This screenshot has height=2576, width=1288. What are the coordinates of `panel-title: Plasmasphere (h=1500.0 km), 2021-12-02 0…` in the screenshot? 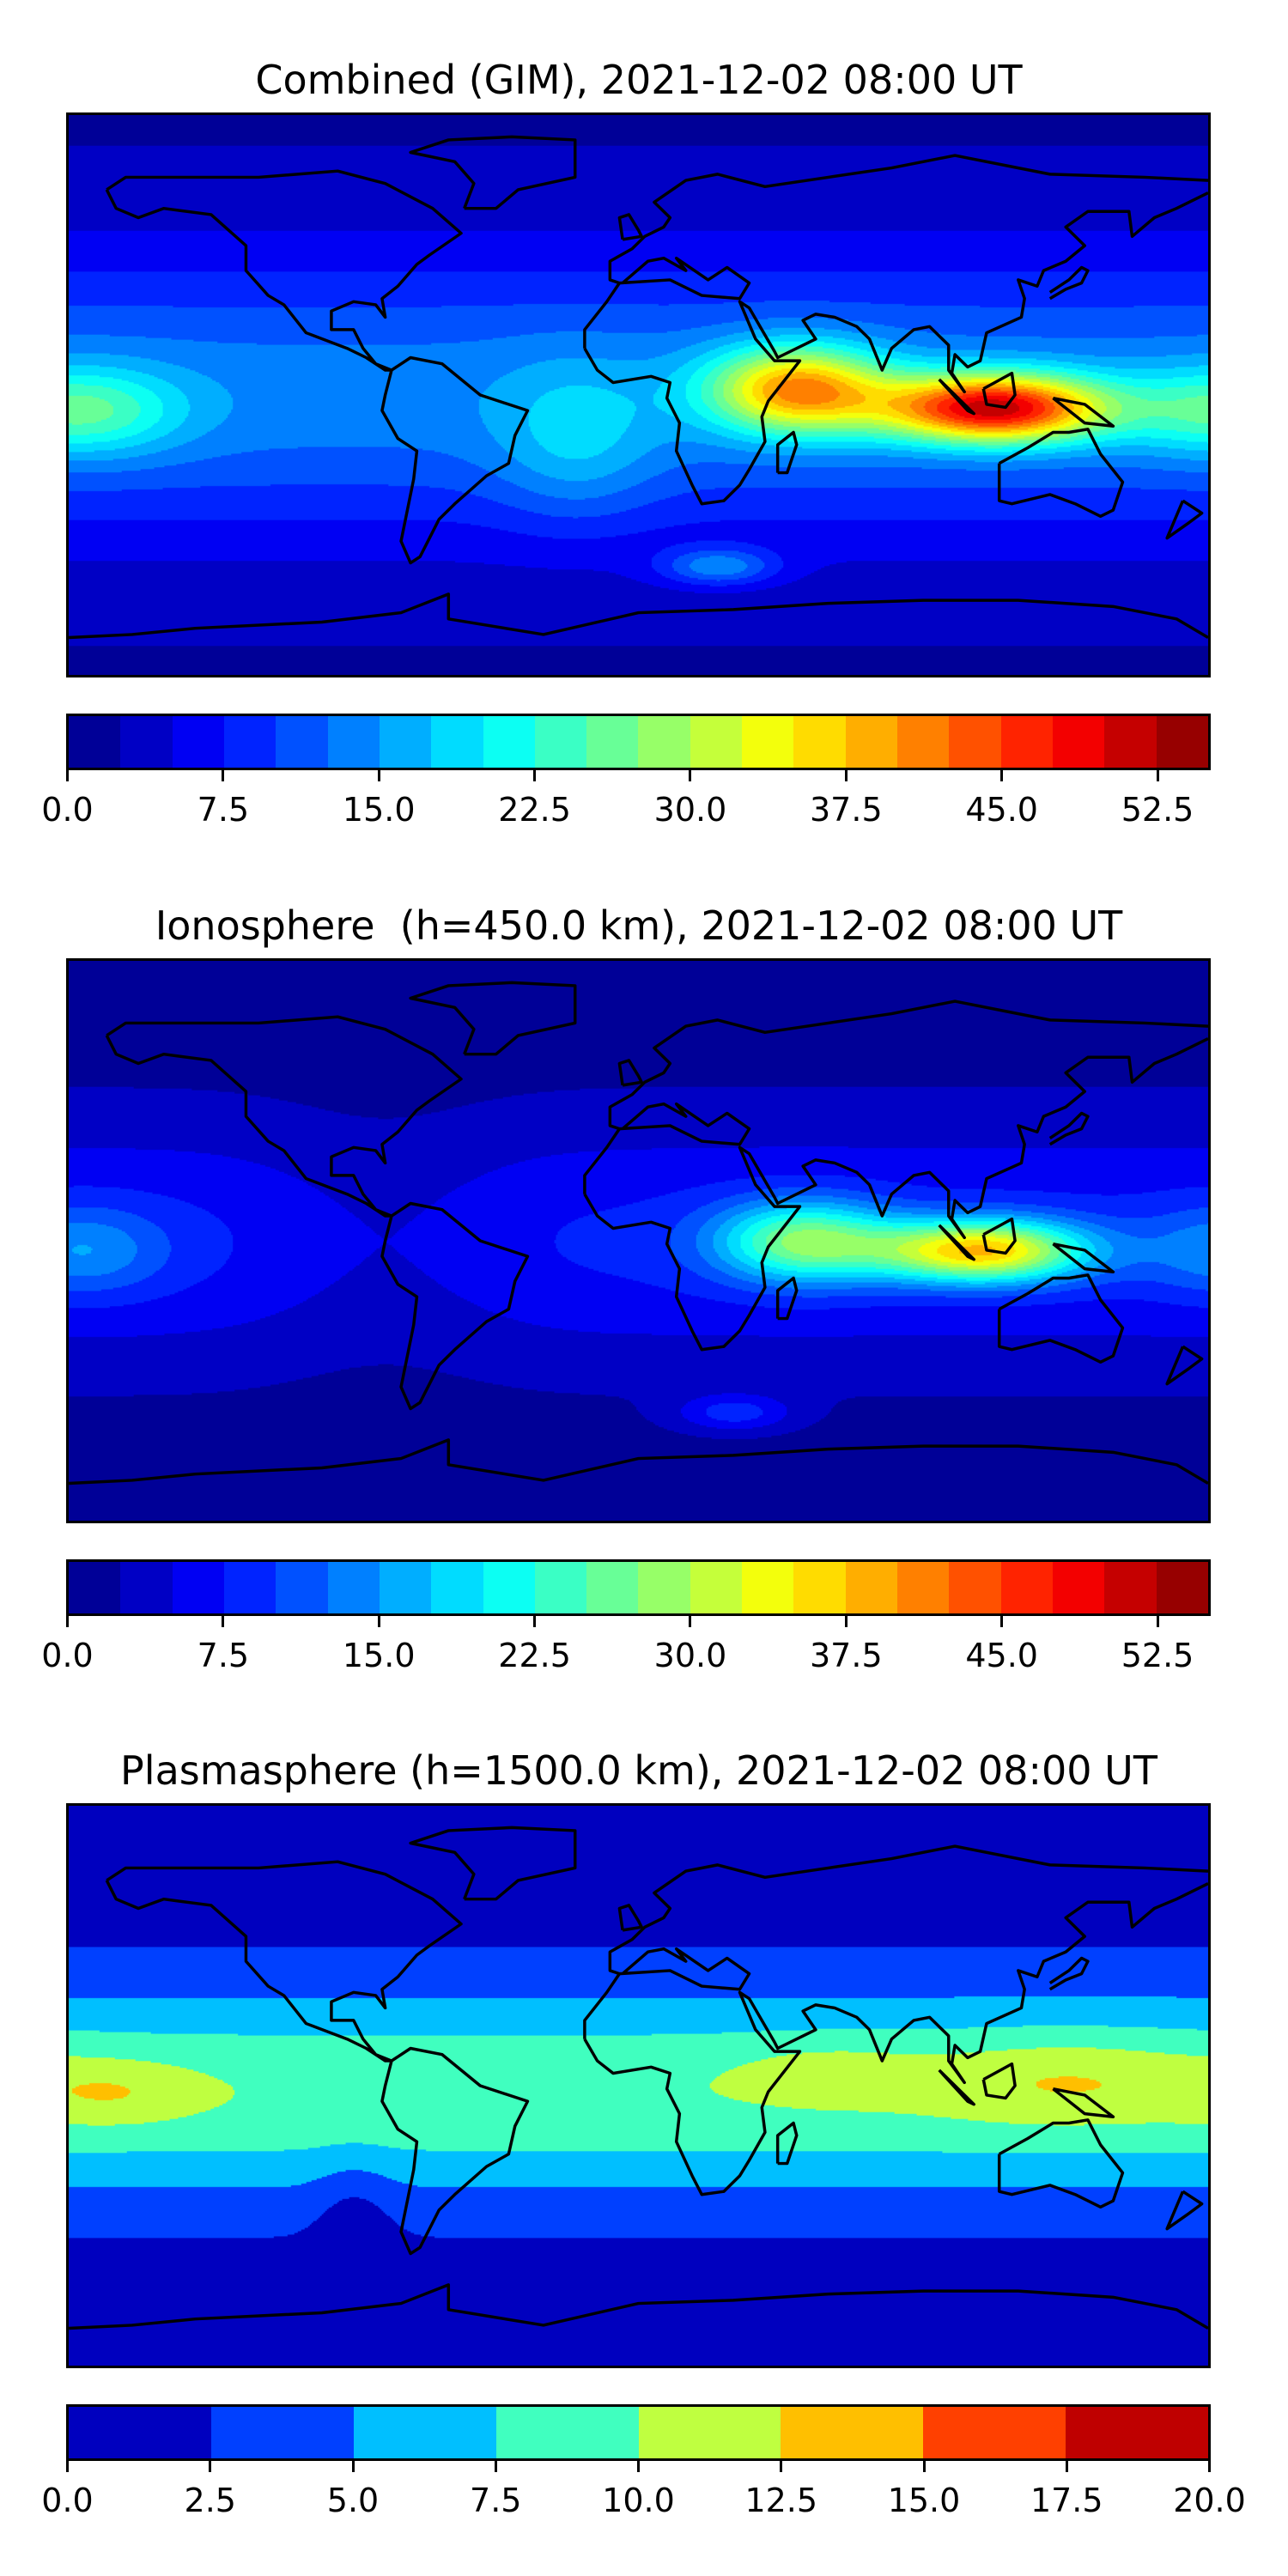 It's located at (638, 1770).